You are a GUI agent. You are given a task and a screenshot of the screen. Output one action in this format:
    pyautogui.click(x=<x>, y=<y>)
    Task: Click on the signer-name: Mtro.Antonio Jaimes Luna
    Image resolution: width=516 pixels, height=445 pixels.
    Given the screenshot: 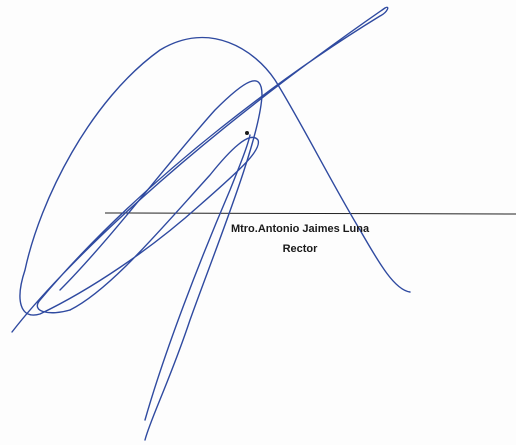 What is the action you would take?
    pyautogui.click(x=300, y=229)
    